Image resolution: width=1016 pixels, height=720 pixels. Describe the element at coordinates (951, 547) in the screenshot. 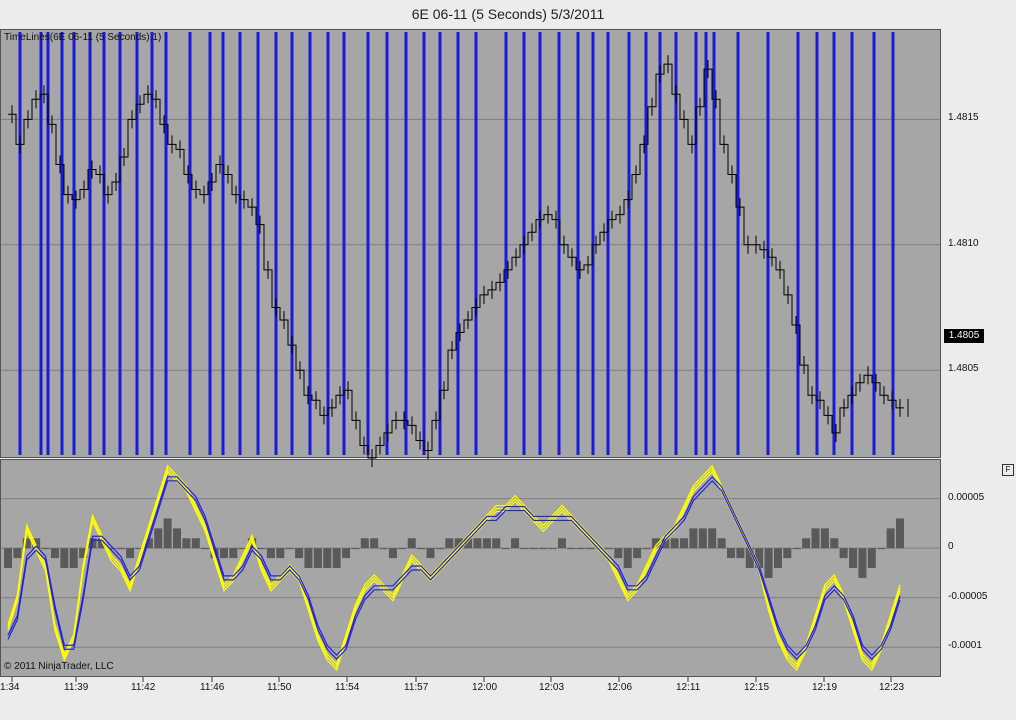

I see `oscillator-tick-label: 0` at that location.